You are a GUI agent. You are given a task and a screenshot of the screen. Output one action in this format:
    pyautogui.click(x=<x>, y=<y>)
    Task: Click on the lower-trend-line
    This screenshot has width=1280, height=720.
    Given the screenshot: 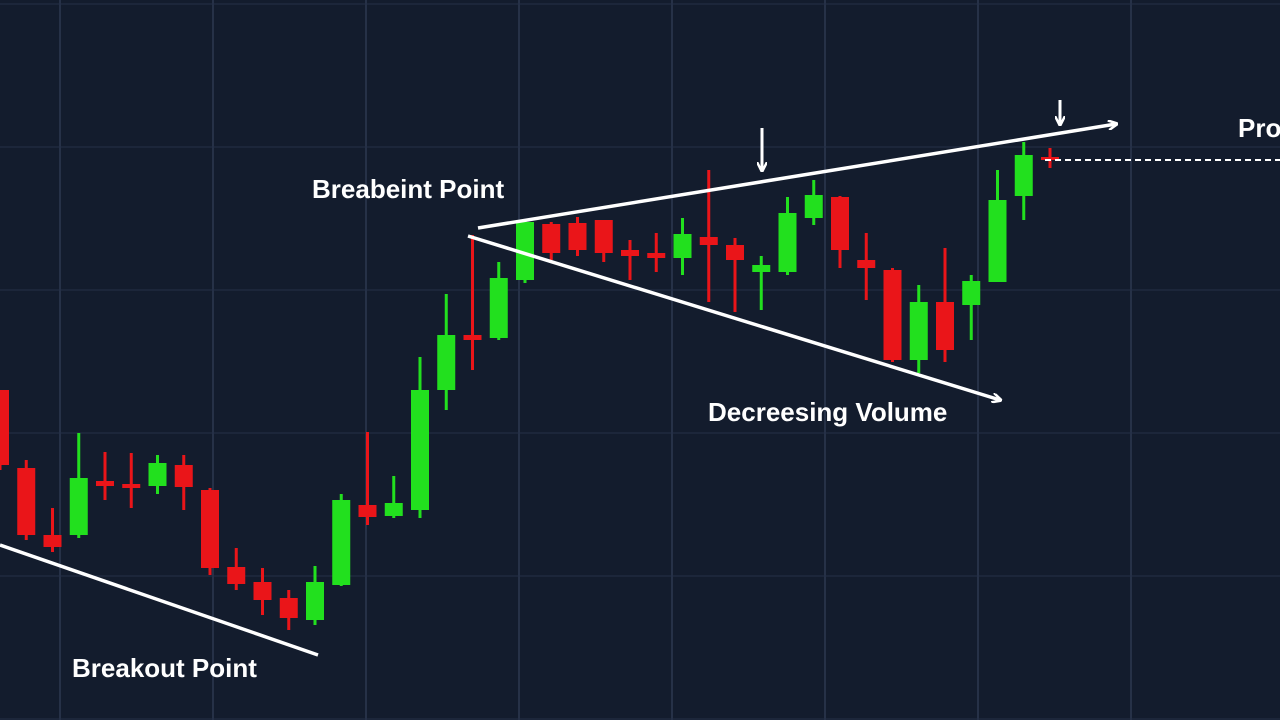 What is the action you would take?
    pyautogui.click(x=733, y=317)
    